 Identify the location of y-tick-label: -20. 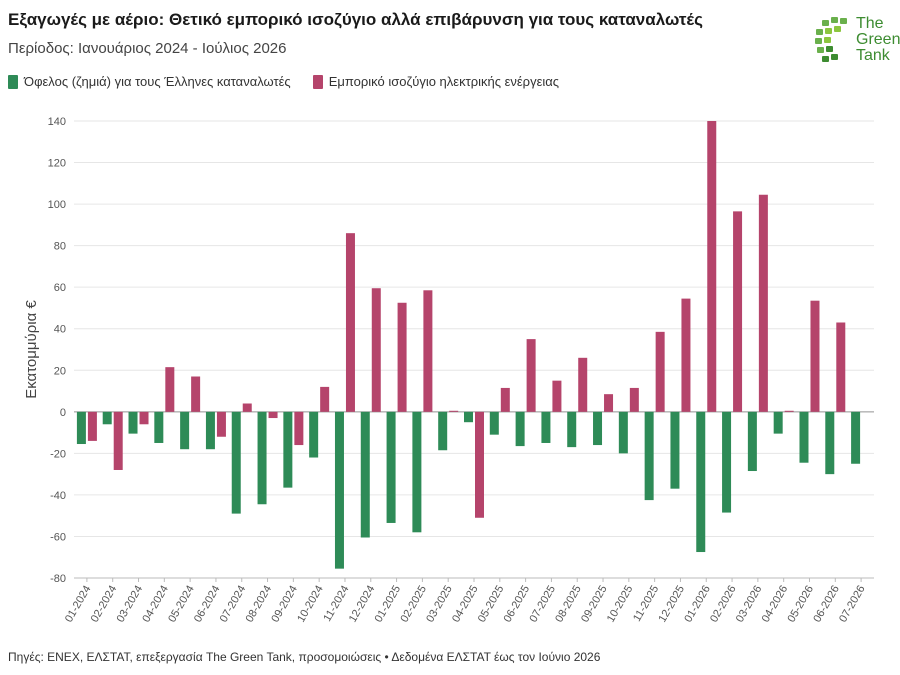
(58, 454).